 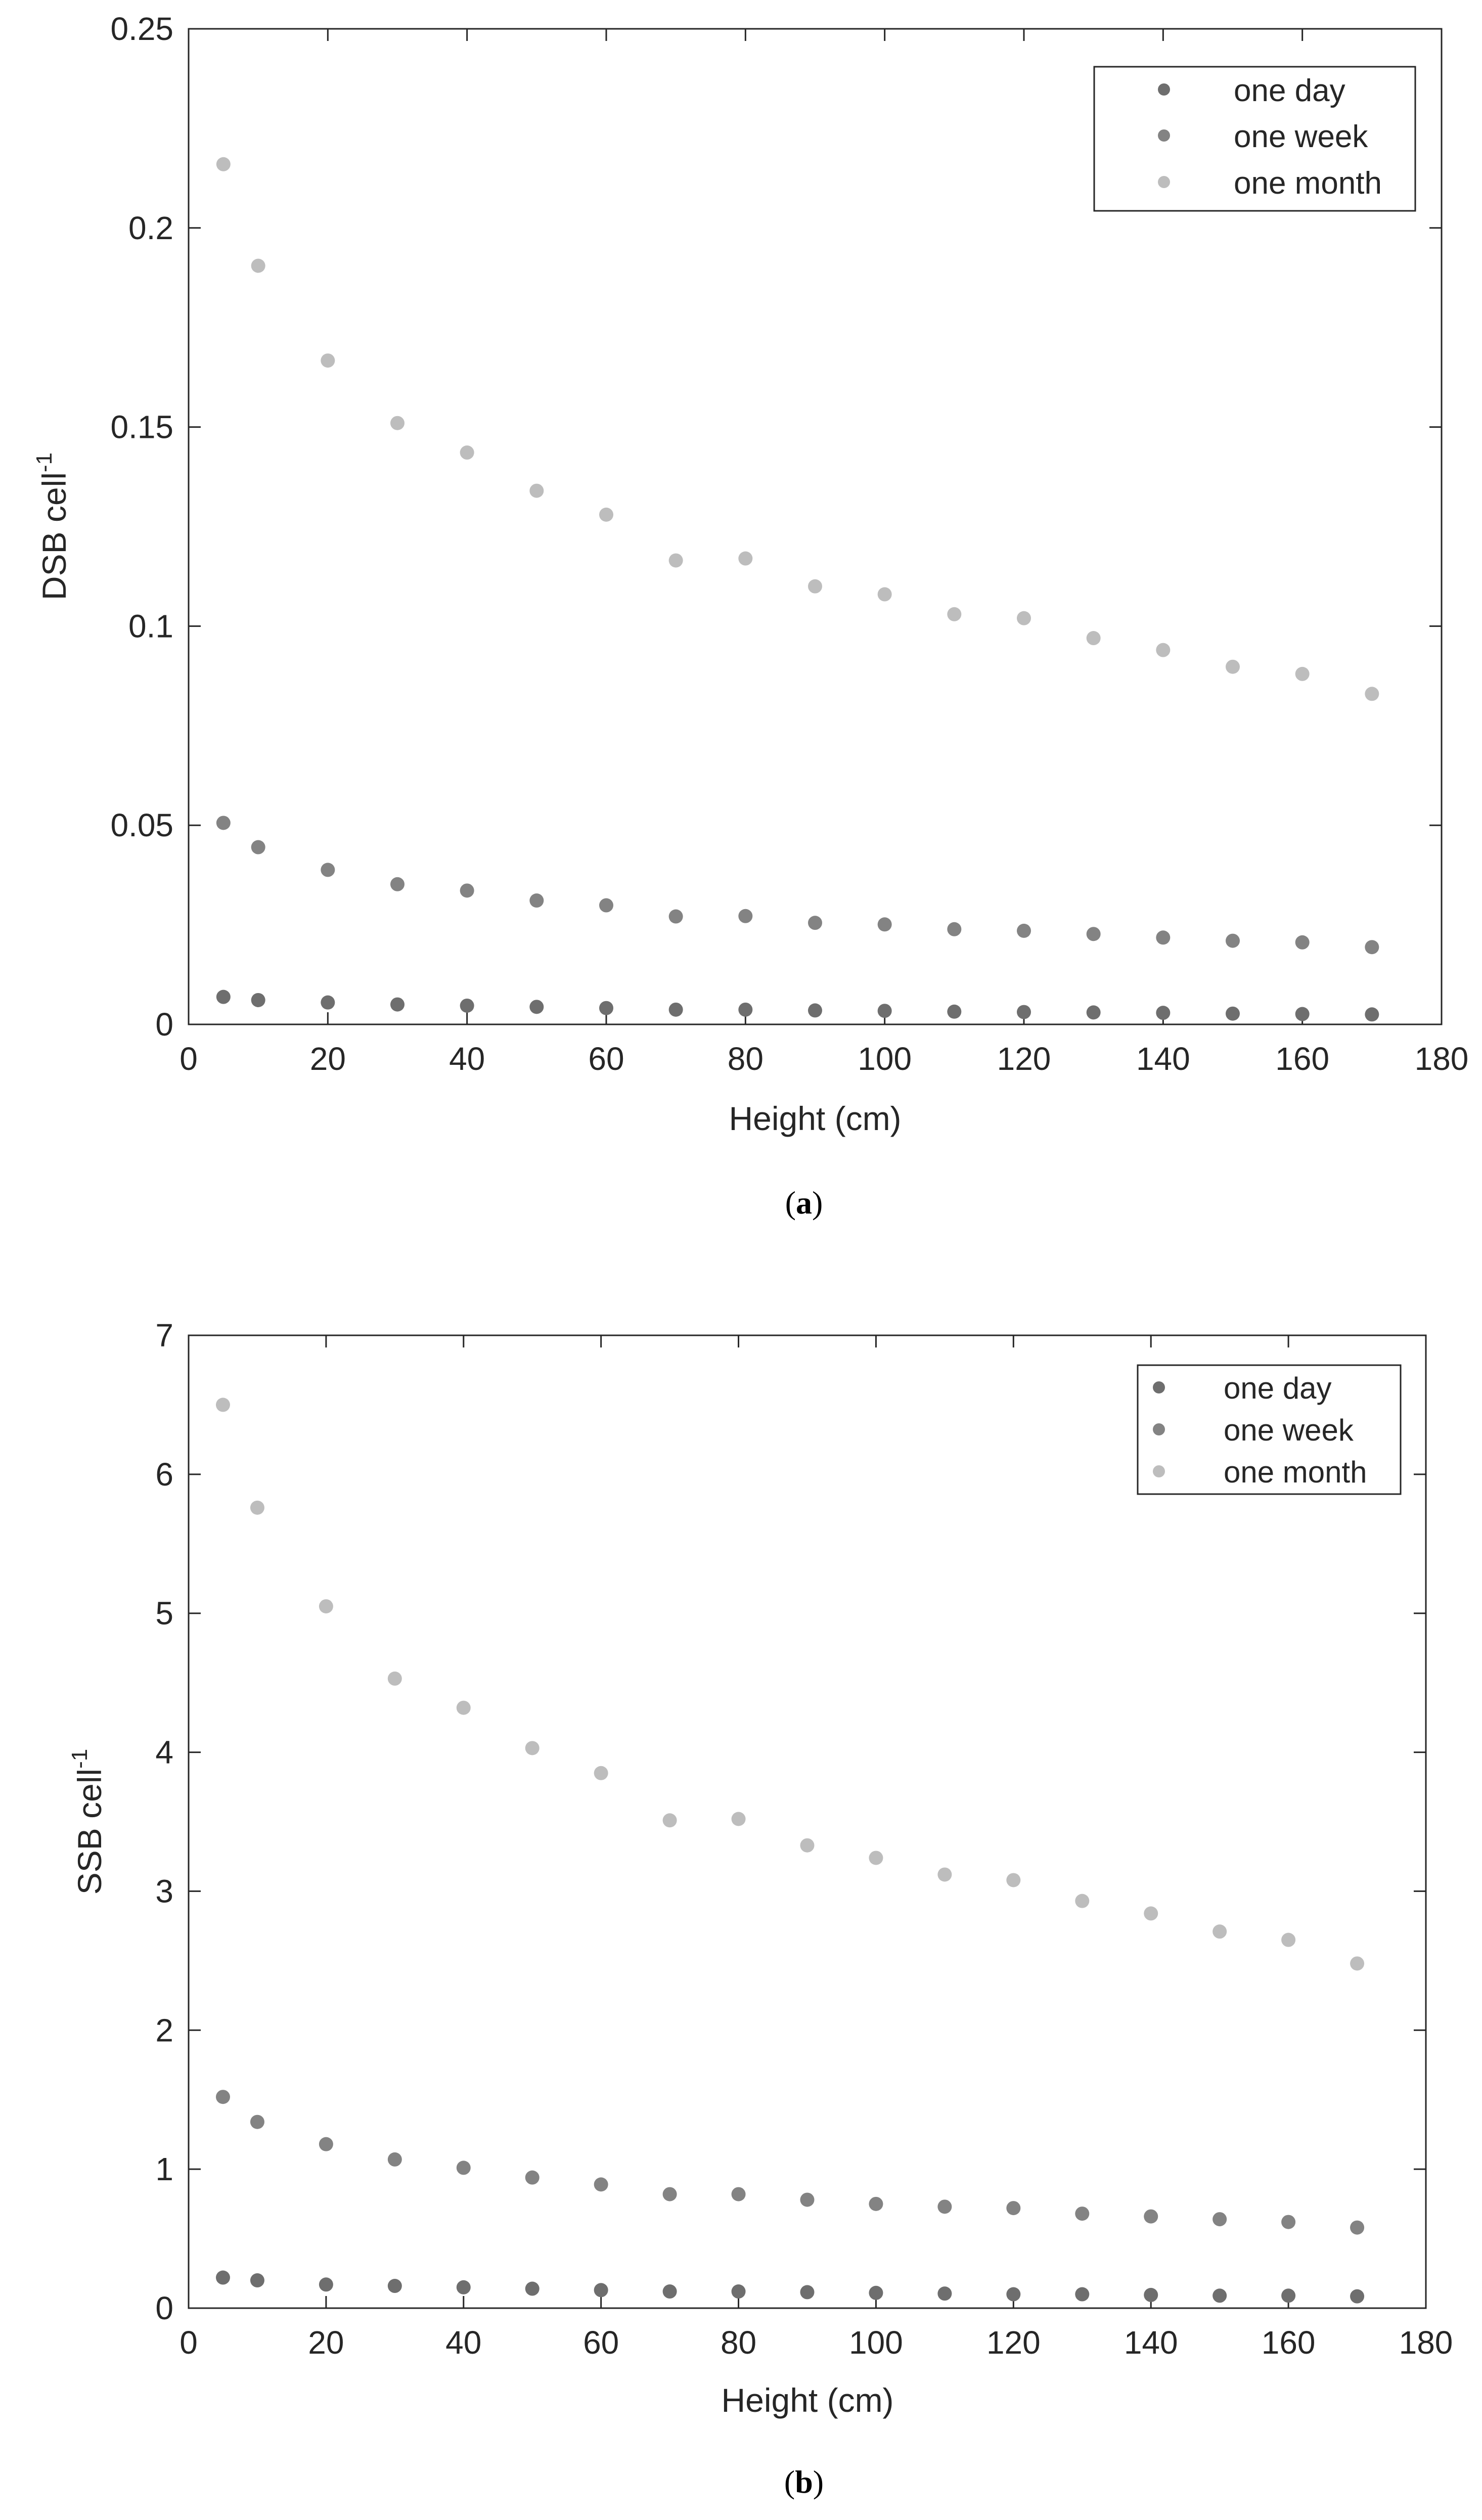 What do you see at coordinates (815, 1119) in the screenshot?
I see `x-axis-label-a: Height (cm)` at bounding box center [815, 1119].